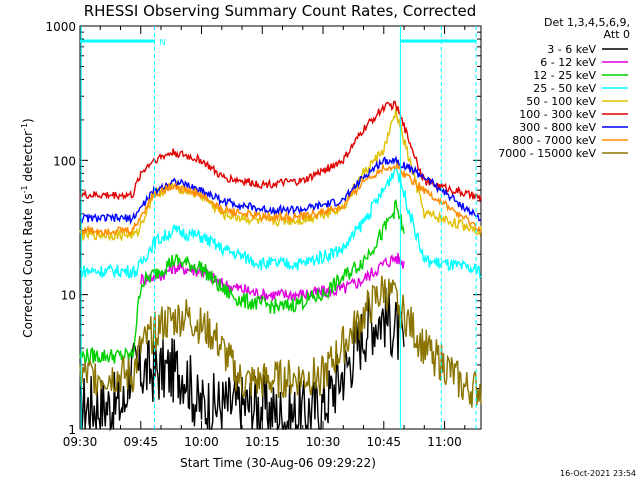 The image size is (640, 480). Describe the element at coordinates (201, 442) in the screenshot. I see `x-tick-label: 10:00` at that location.